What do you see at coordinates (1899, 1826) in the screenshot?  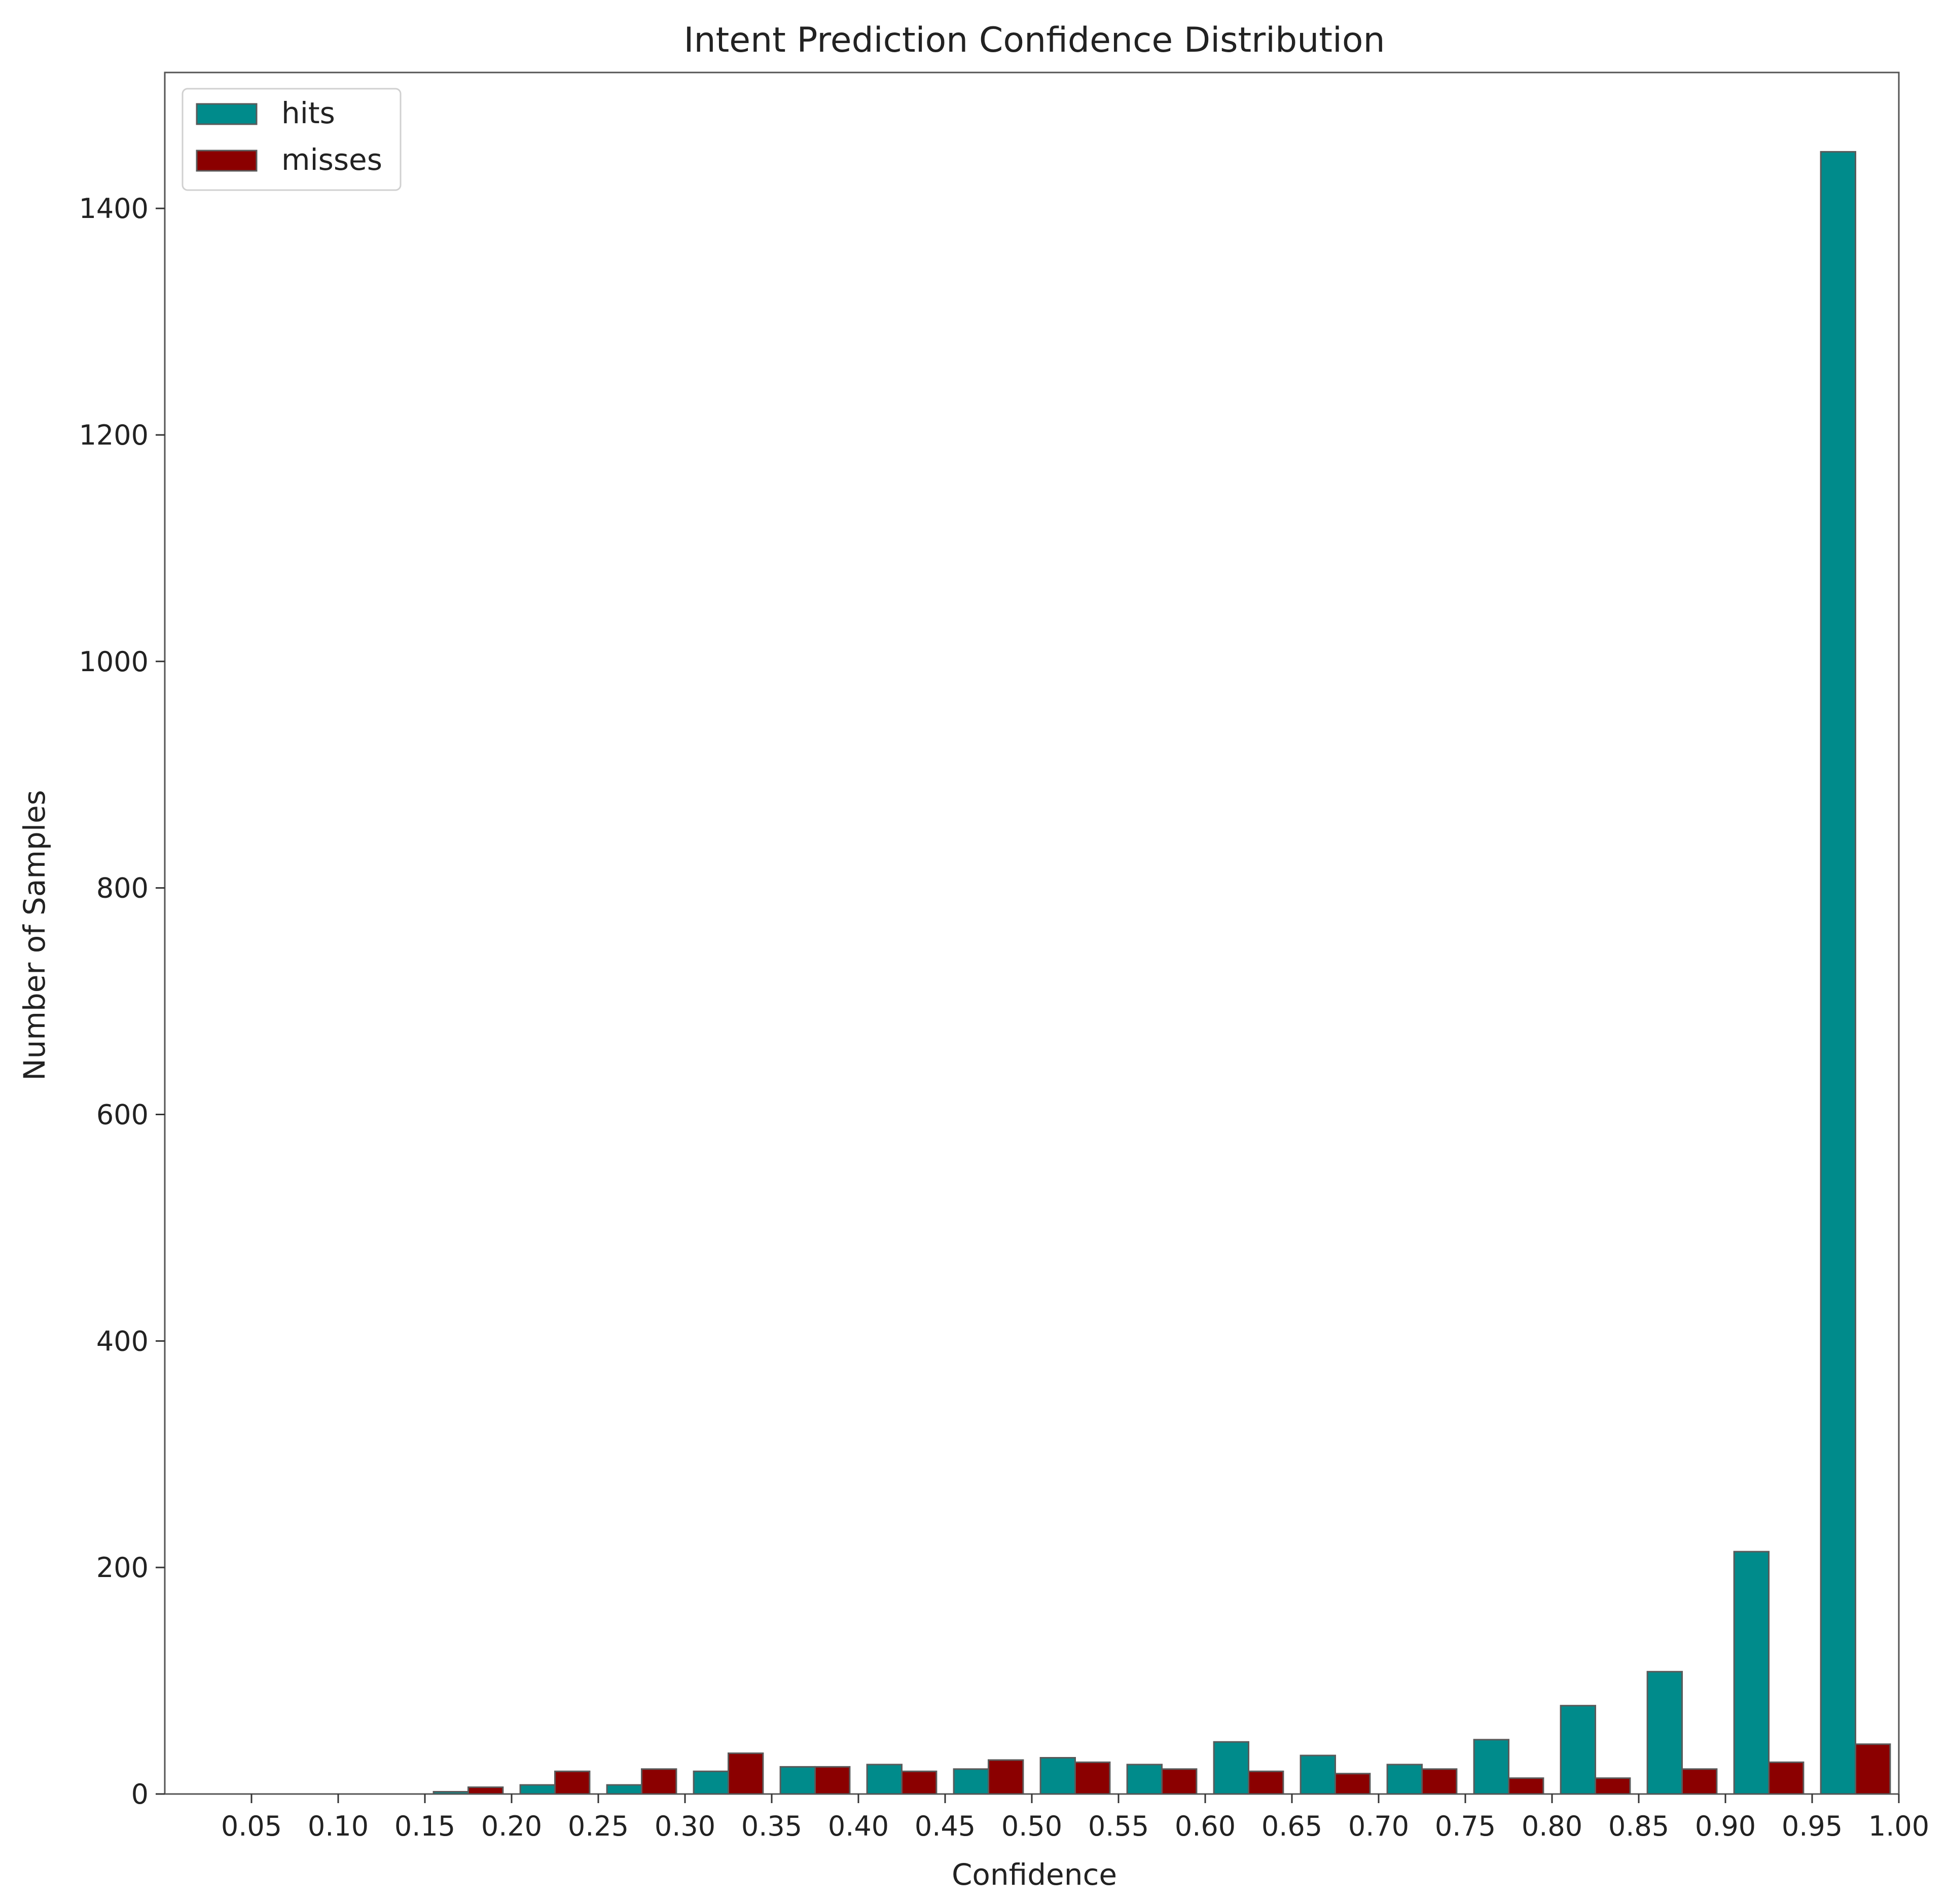 I see `x-tick-label: 1.00` at bounding box center [1899, 1826].